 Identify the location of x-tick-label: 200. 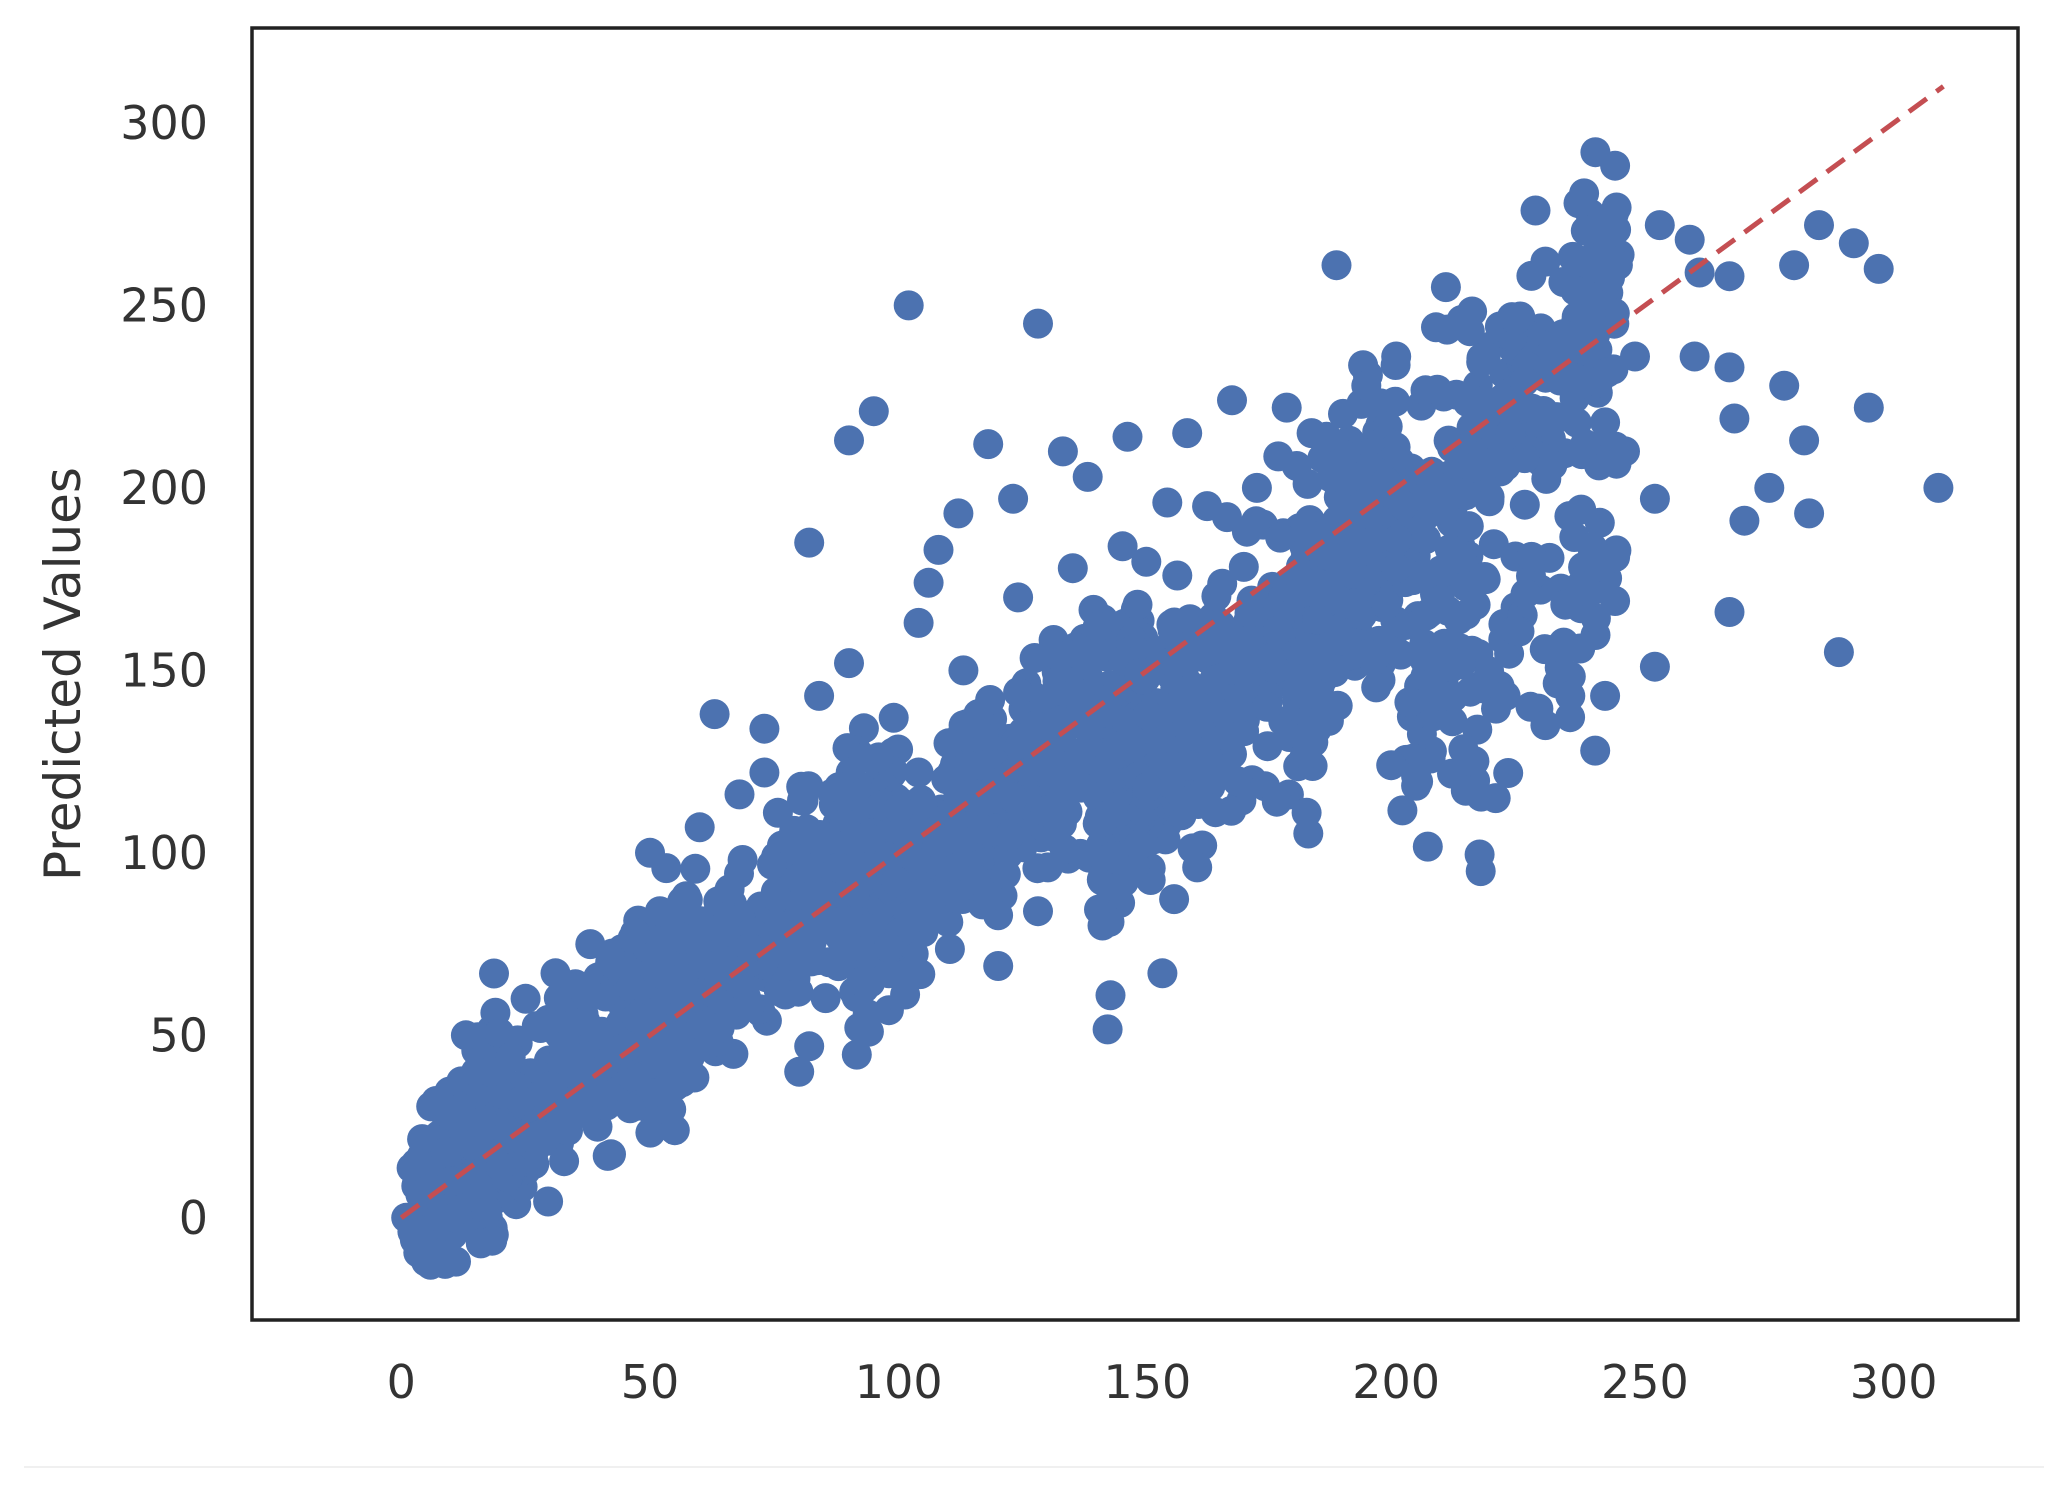
(1396, 1382).